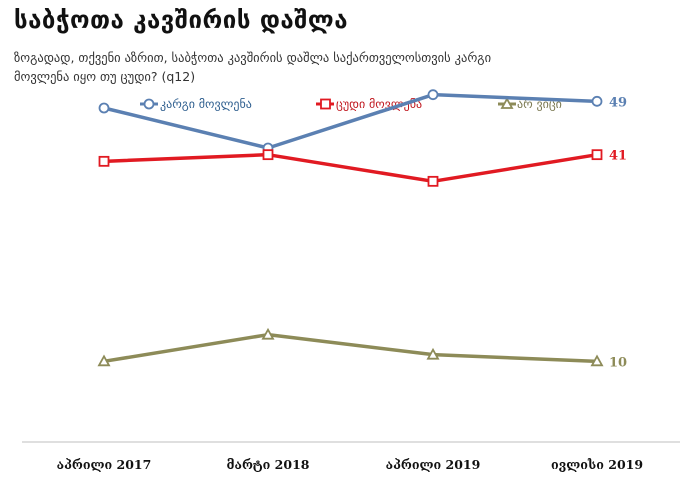  I want to click on legend-marker-square-icon, so click(325, 104).